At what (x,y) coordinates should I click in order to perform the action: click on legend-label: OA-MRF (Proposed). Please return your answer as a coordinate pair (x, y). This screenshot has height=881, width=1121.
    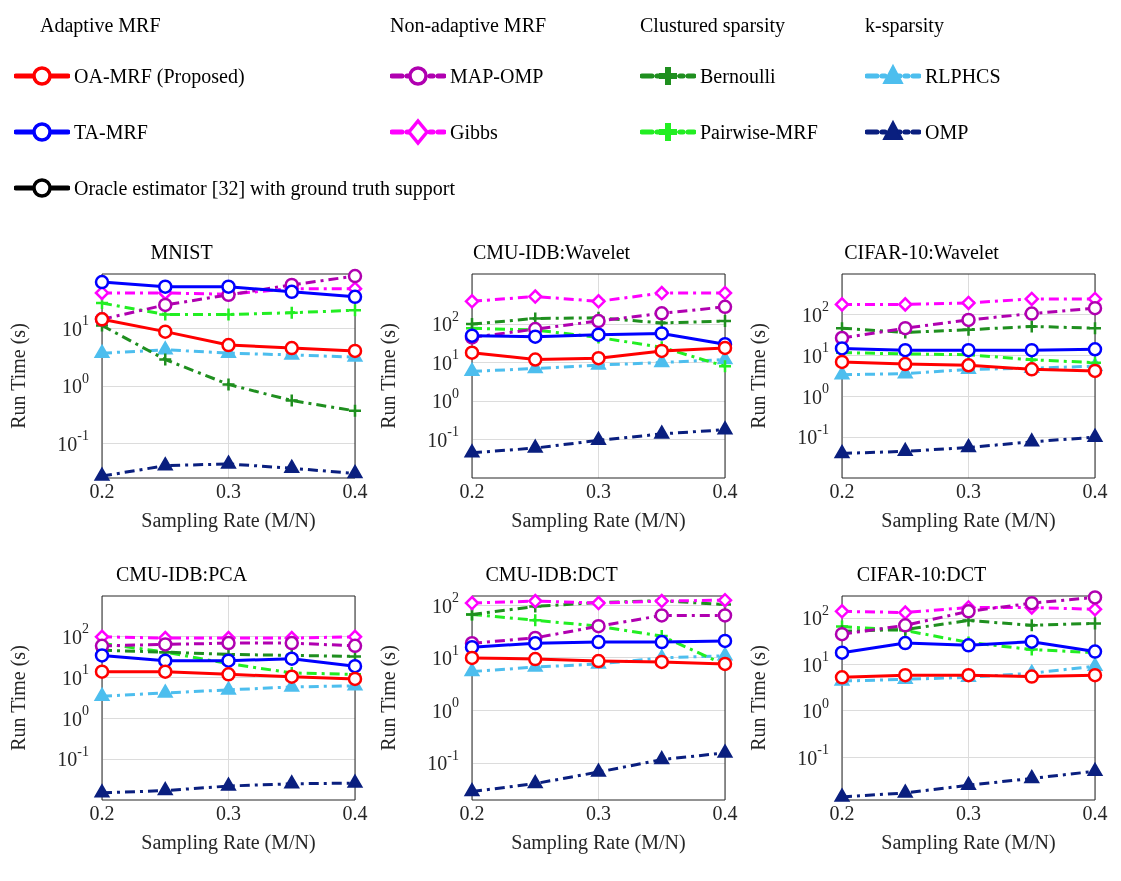
    Looking at the image, I should click on (159, 76).